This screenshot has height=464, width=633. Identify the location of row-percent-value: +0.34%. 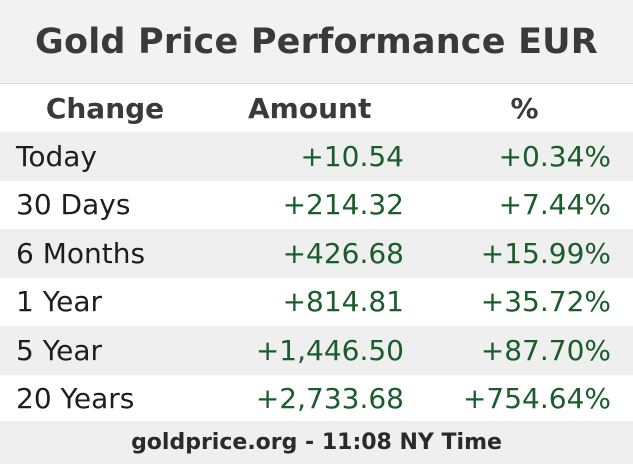
(519, 156).